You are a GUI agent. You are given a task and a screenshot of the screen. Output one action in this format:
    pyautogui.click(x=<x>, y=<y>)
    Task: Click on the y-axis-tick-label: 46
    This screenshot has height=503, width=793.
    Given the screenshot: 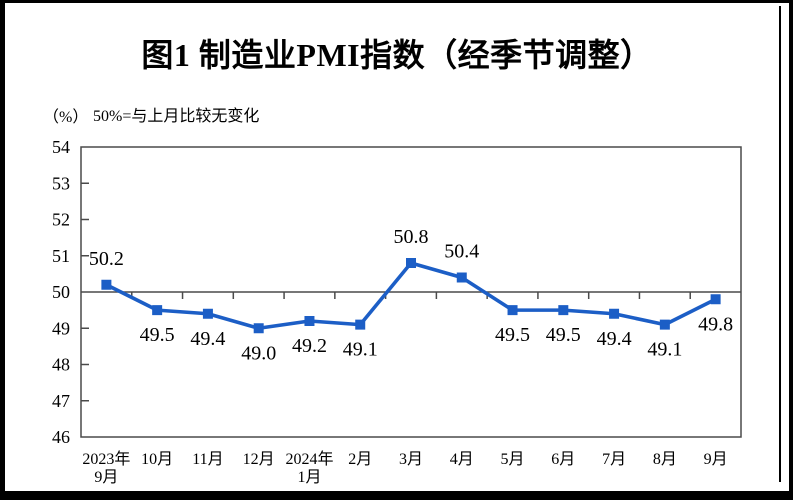 What is the action you would take?
    pyautogui.click(x=61, y=437)
    